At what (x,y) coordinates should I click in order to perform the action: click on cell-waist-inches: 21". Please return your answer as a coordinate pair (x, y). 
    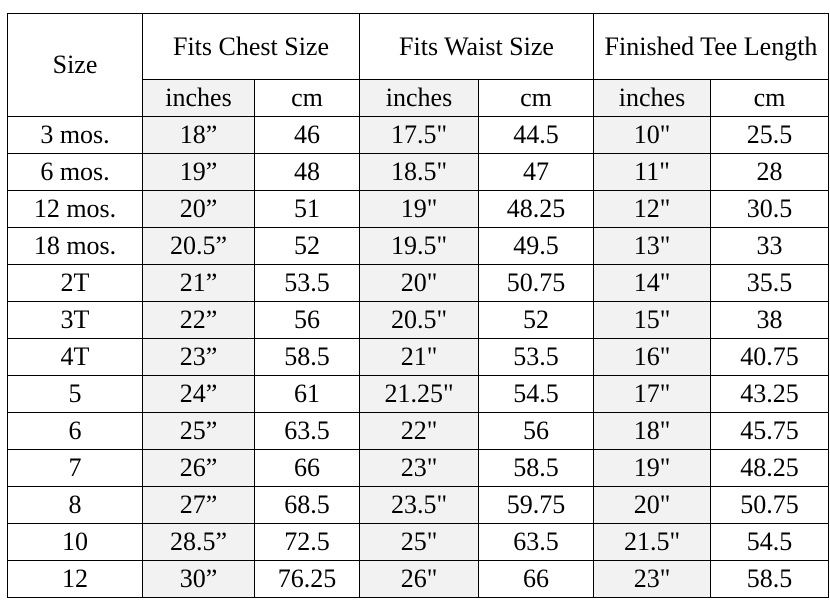
    Looking at the image, I should click on (419, 357).